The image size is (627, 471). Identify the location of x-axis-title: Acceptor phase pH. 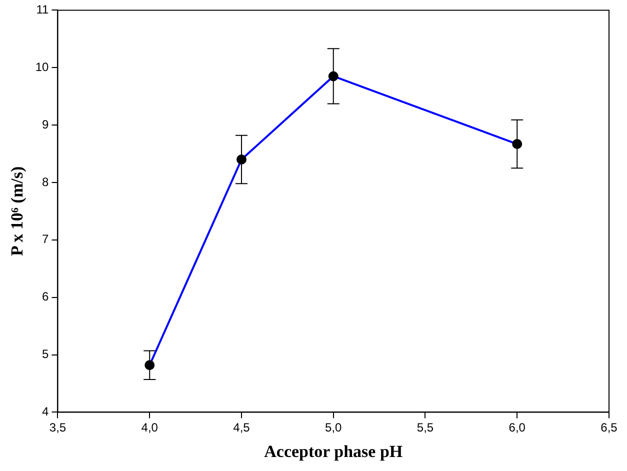
(333, 452).